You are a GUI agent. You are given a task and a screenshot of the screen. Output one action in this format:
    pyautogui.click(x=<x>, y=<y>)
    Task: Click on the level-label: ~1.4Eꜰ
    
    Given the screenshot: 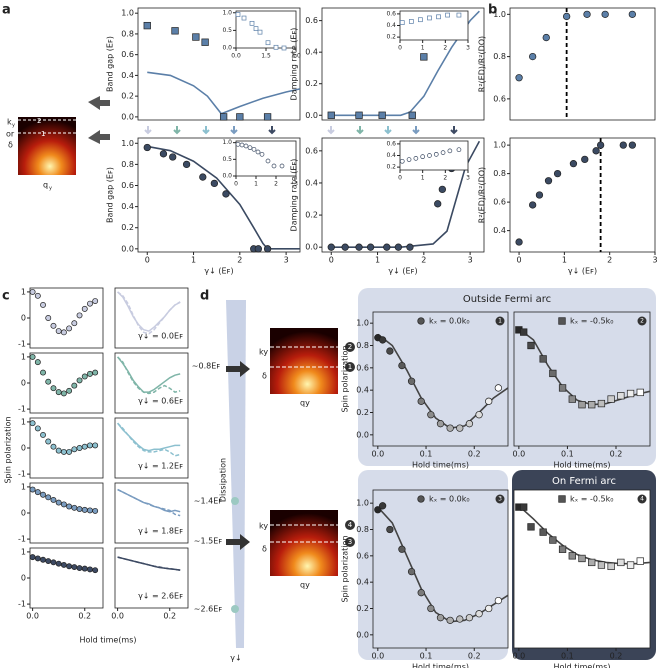 What is the action you would take?
    pyautogui.click(x=208, y=501)
    